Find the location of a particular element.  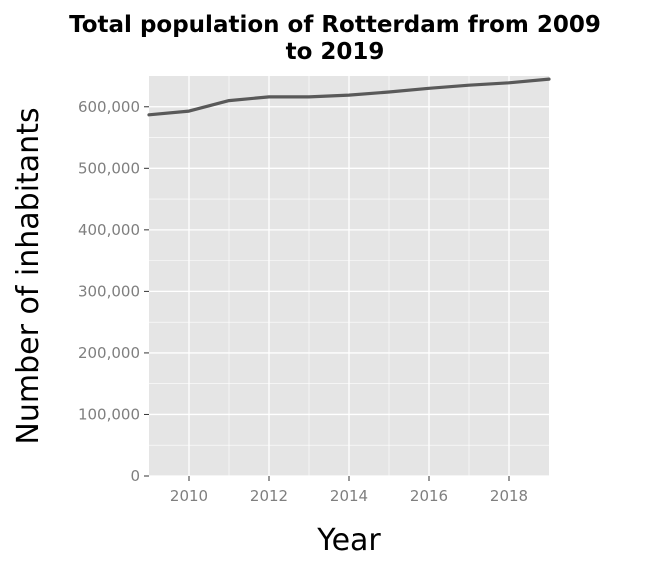

x-axis: 2010 2012 2014 2016 2018 is located at coordinates (349, 490).